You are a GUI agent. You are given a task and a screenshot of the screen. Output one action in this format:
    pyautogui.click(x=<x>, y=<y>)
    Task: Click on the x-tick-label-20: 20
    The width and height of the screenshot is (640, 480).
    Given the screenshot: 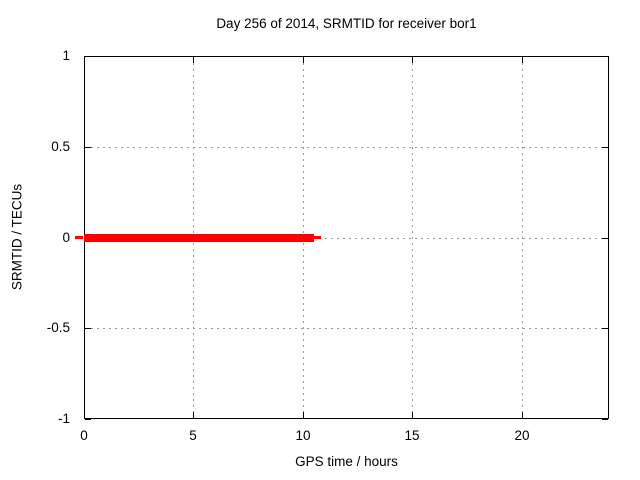 What is the action you would take?
    pyautogui.click(x=522, y=435)
    